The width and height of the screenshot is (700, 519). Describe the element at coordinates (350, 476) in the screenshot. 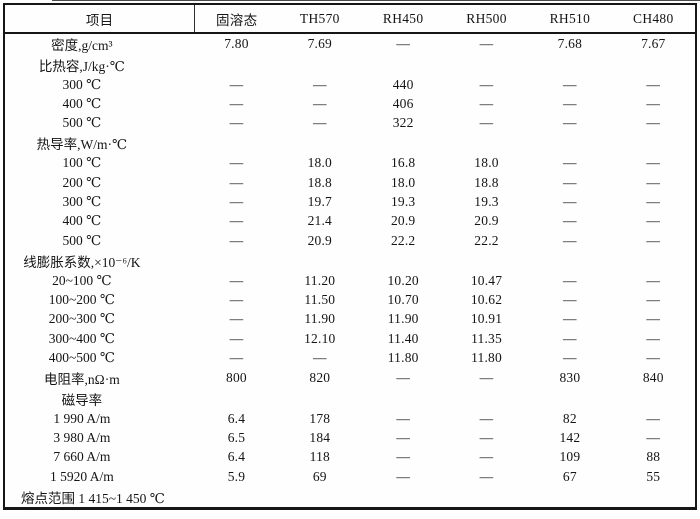

I see `table-row: 1 5920 A/m 5.9 69 — — 67 55` at that location.